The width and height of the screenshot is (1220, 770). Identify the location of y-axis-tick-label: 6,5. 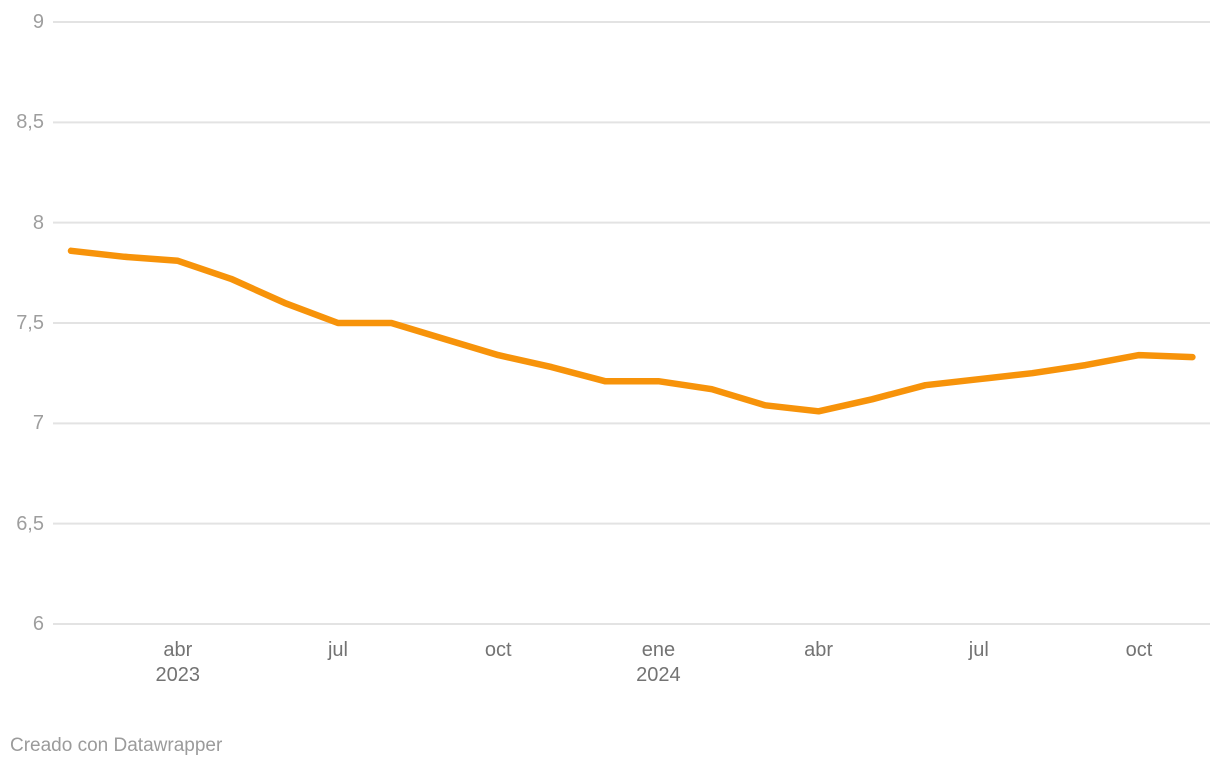
(30, 523).